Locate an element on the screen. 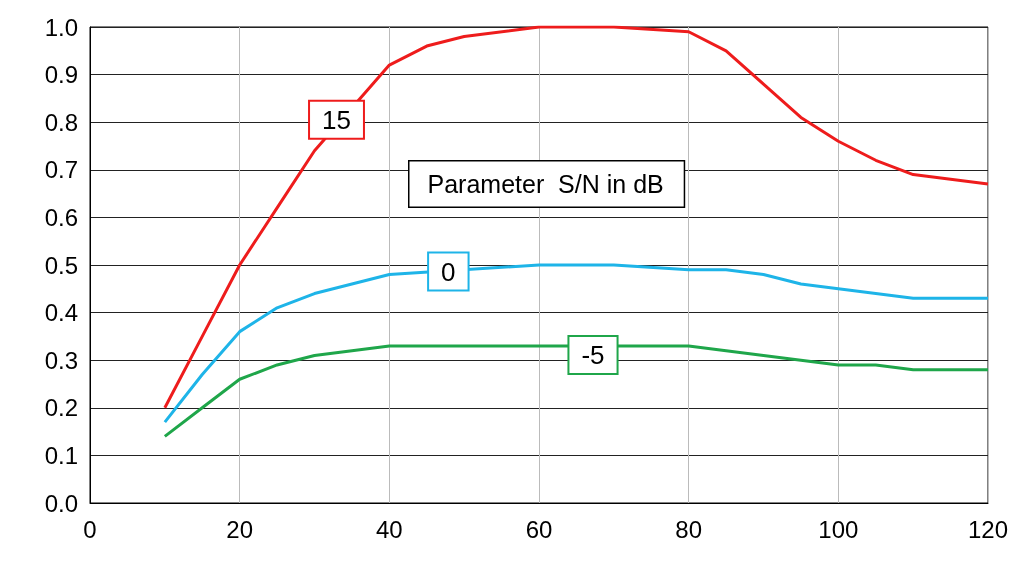 Image resolution: width=1018 pixels, height=561 pixels. series-label: -5 is located at coordinates (593, 354).